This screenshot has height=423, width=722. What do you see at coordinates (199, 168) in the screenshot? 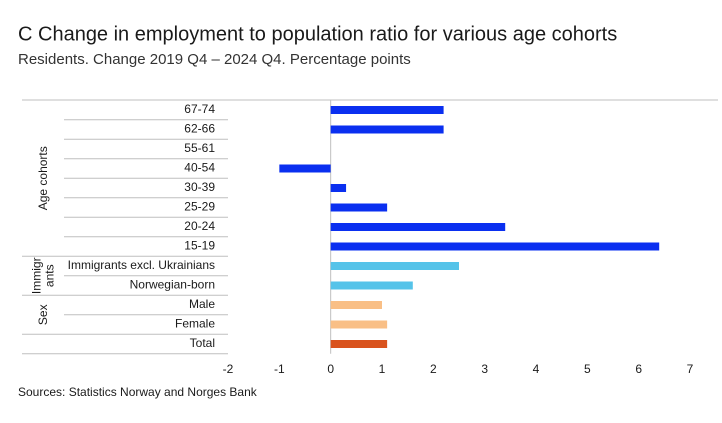
I see `category-label: 40-54` at bounding box center [199, 168].